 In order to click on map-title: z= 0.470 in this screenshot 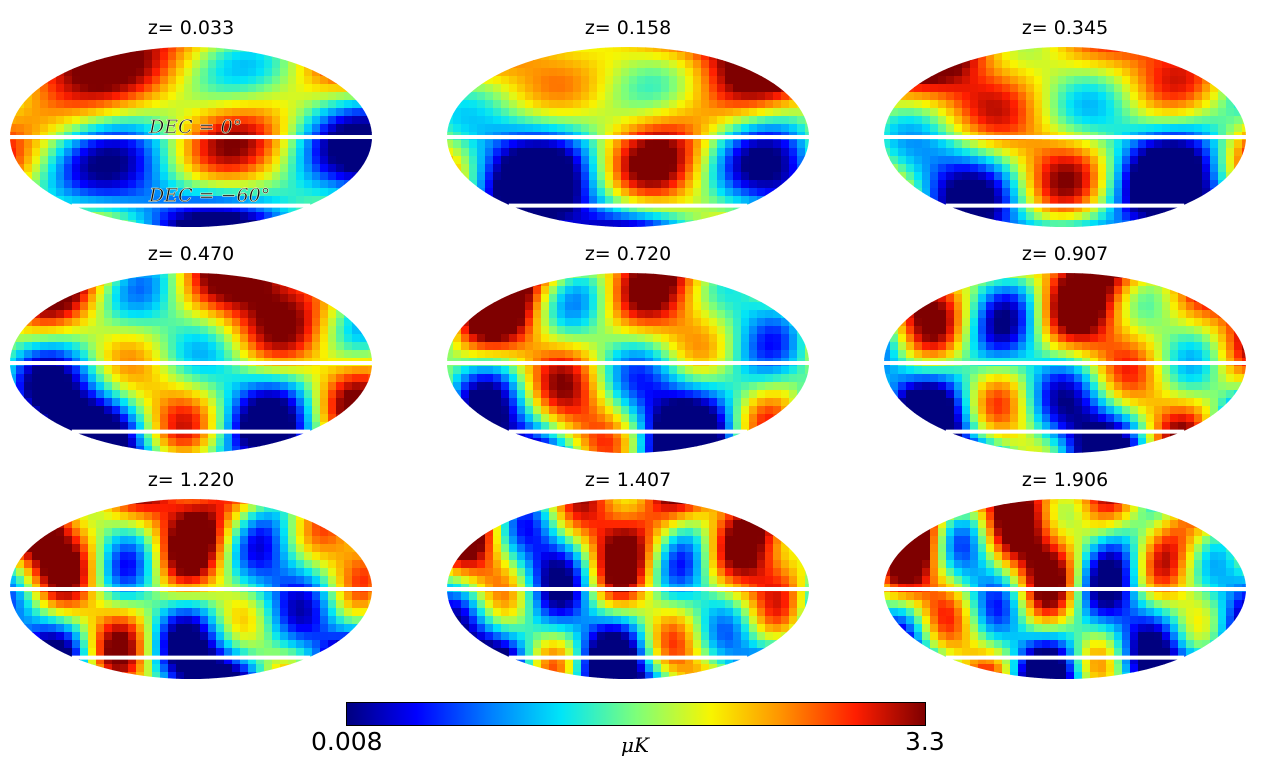, I will do `click(191, 254)`.